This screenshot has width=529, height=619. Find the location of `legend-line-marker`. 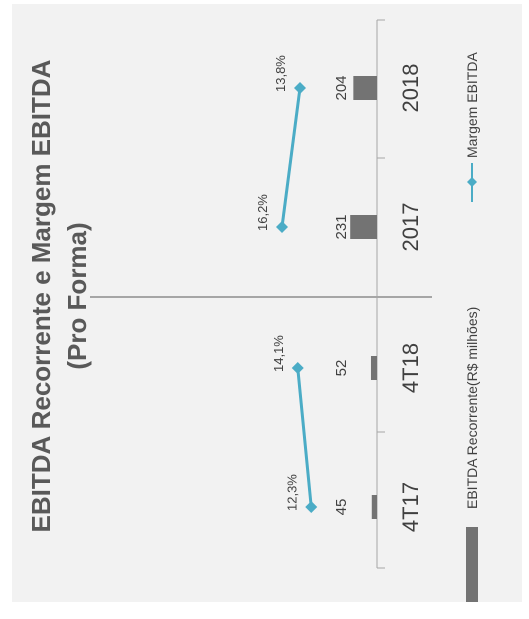

legend-line-marker is located at coordinates (472, 182).